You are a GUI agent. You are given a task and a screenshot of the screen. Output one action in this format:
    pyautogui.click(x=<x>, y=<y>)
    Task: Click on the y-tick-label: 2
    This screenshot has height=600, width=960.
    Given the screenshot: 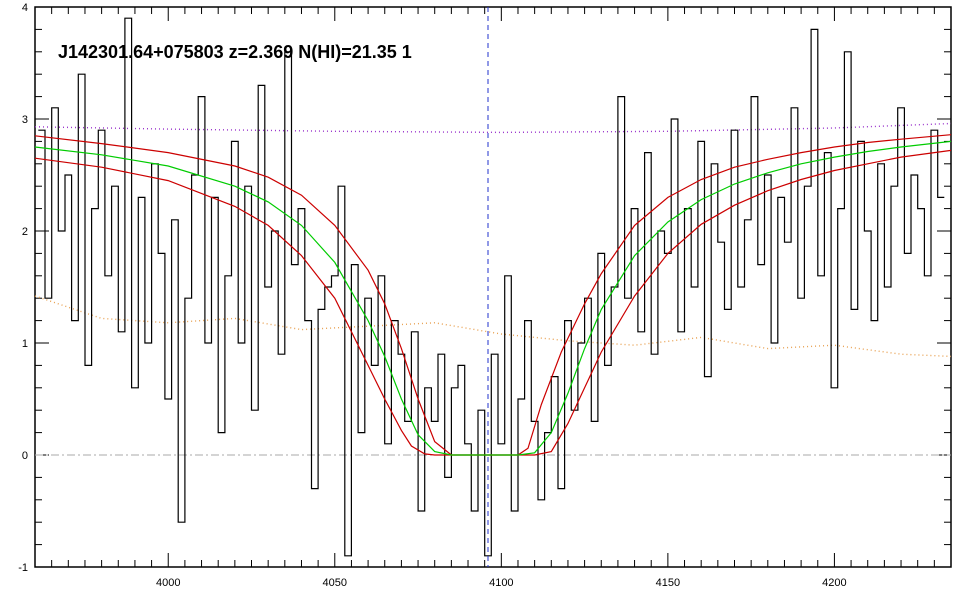 What is the action you would take?
    pyautogui.click(x=25, y=232)
    